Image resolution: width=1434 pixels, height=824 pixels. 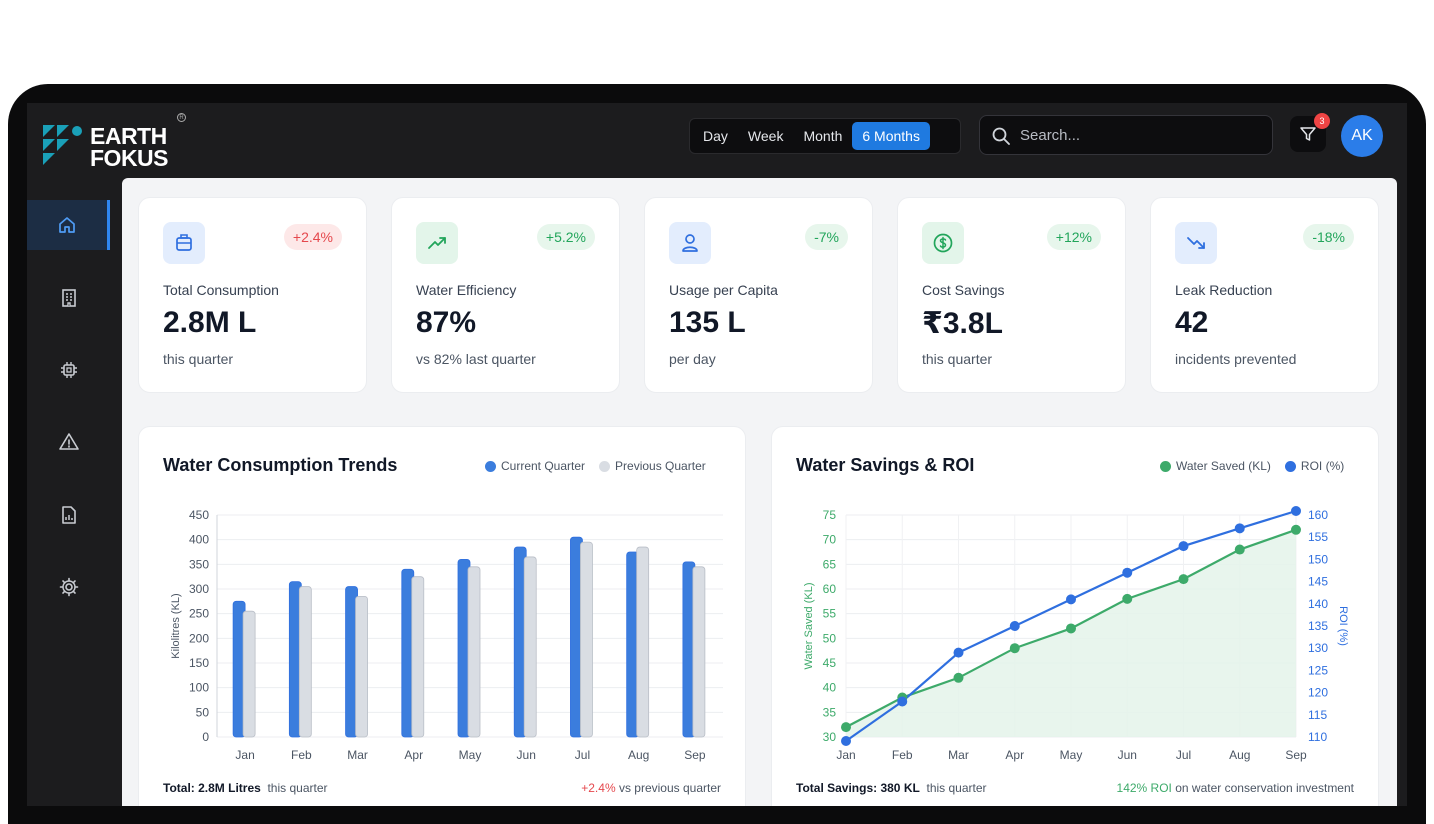 I want to click on period-day: Day, so click(x=715, y=136).